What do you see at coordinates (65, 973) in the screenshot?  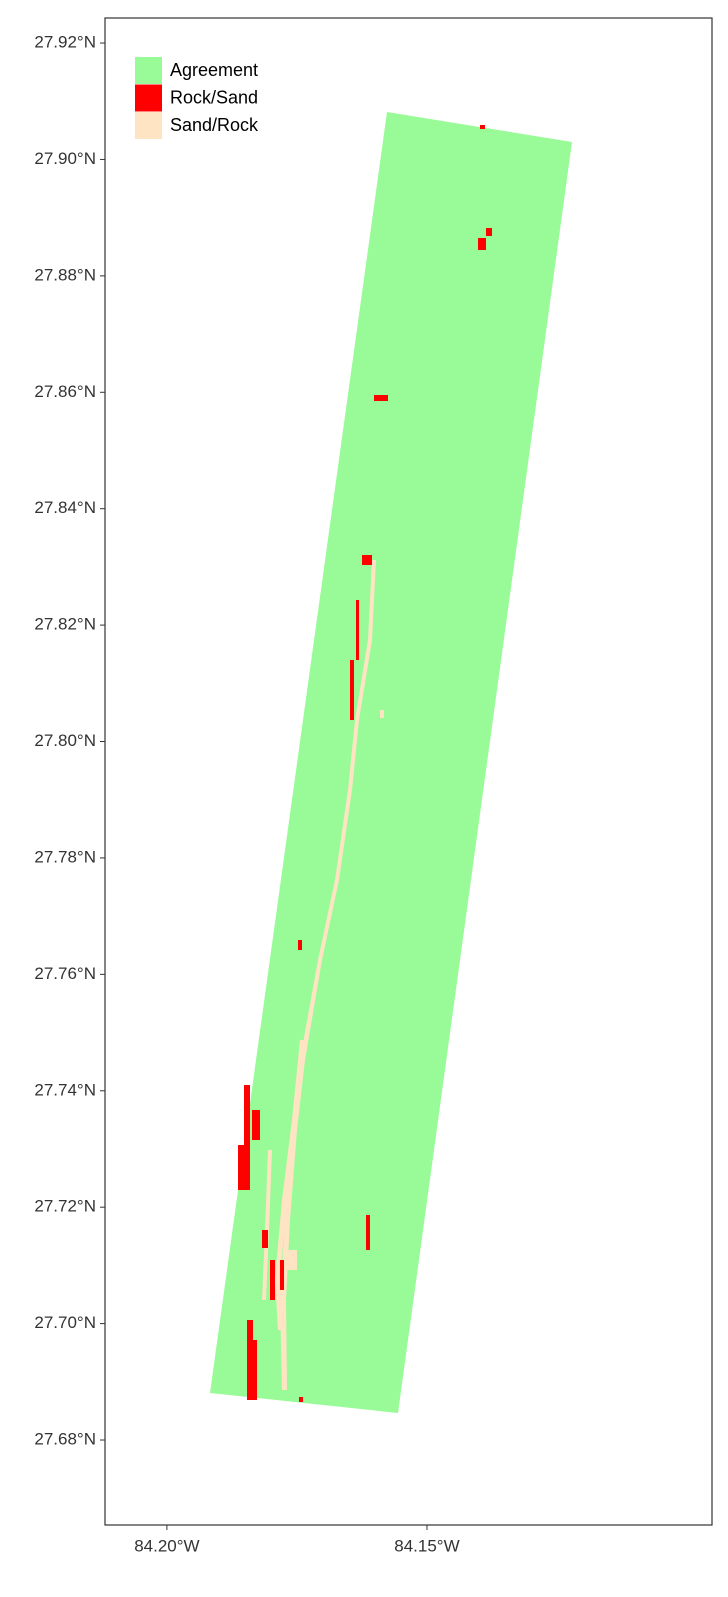 I see `y-tick-label: 27.76°N` at bounding box center [65, 973].